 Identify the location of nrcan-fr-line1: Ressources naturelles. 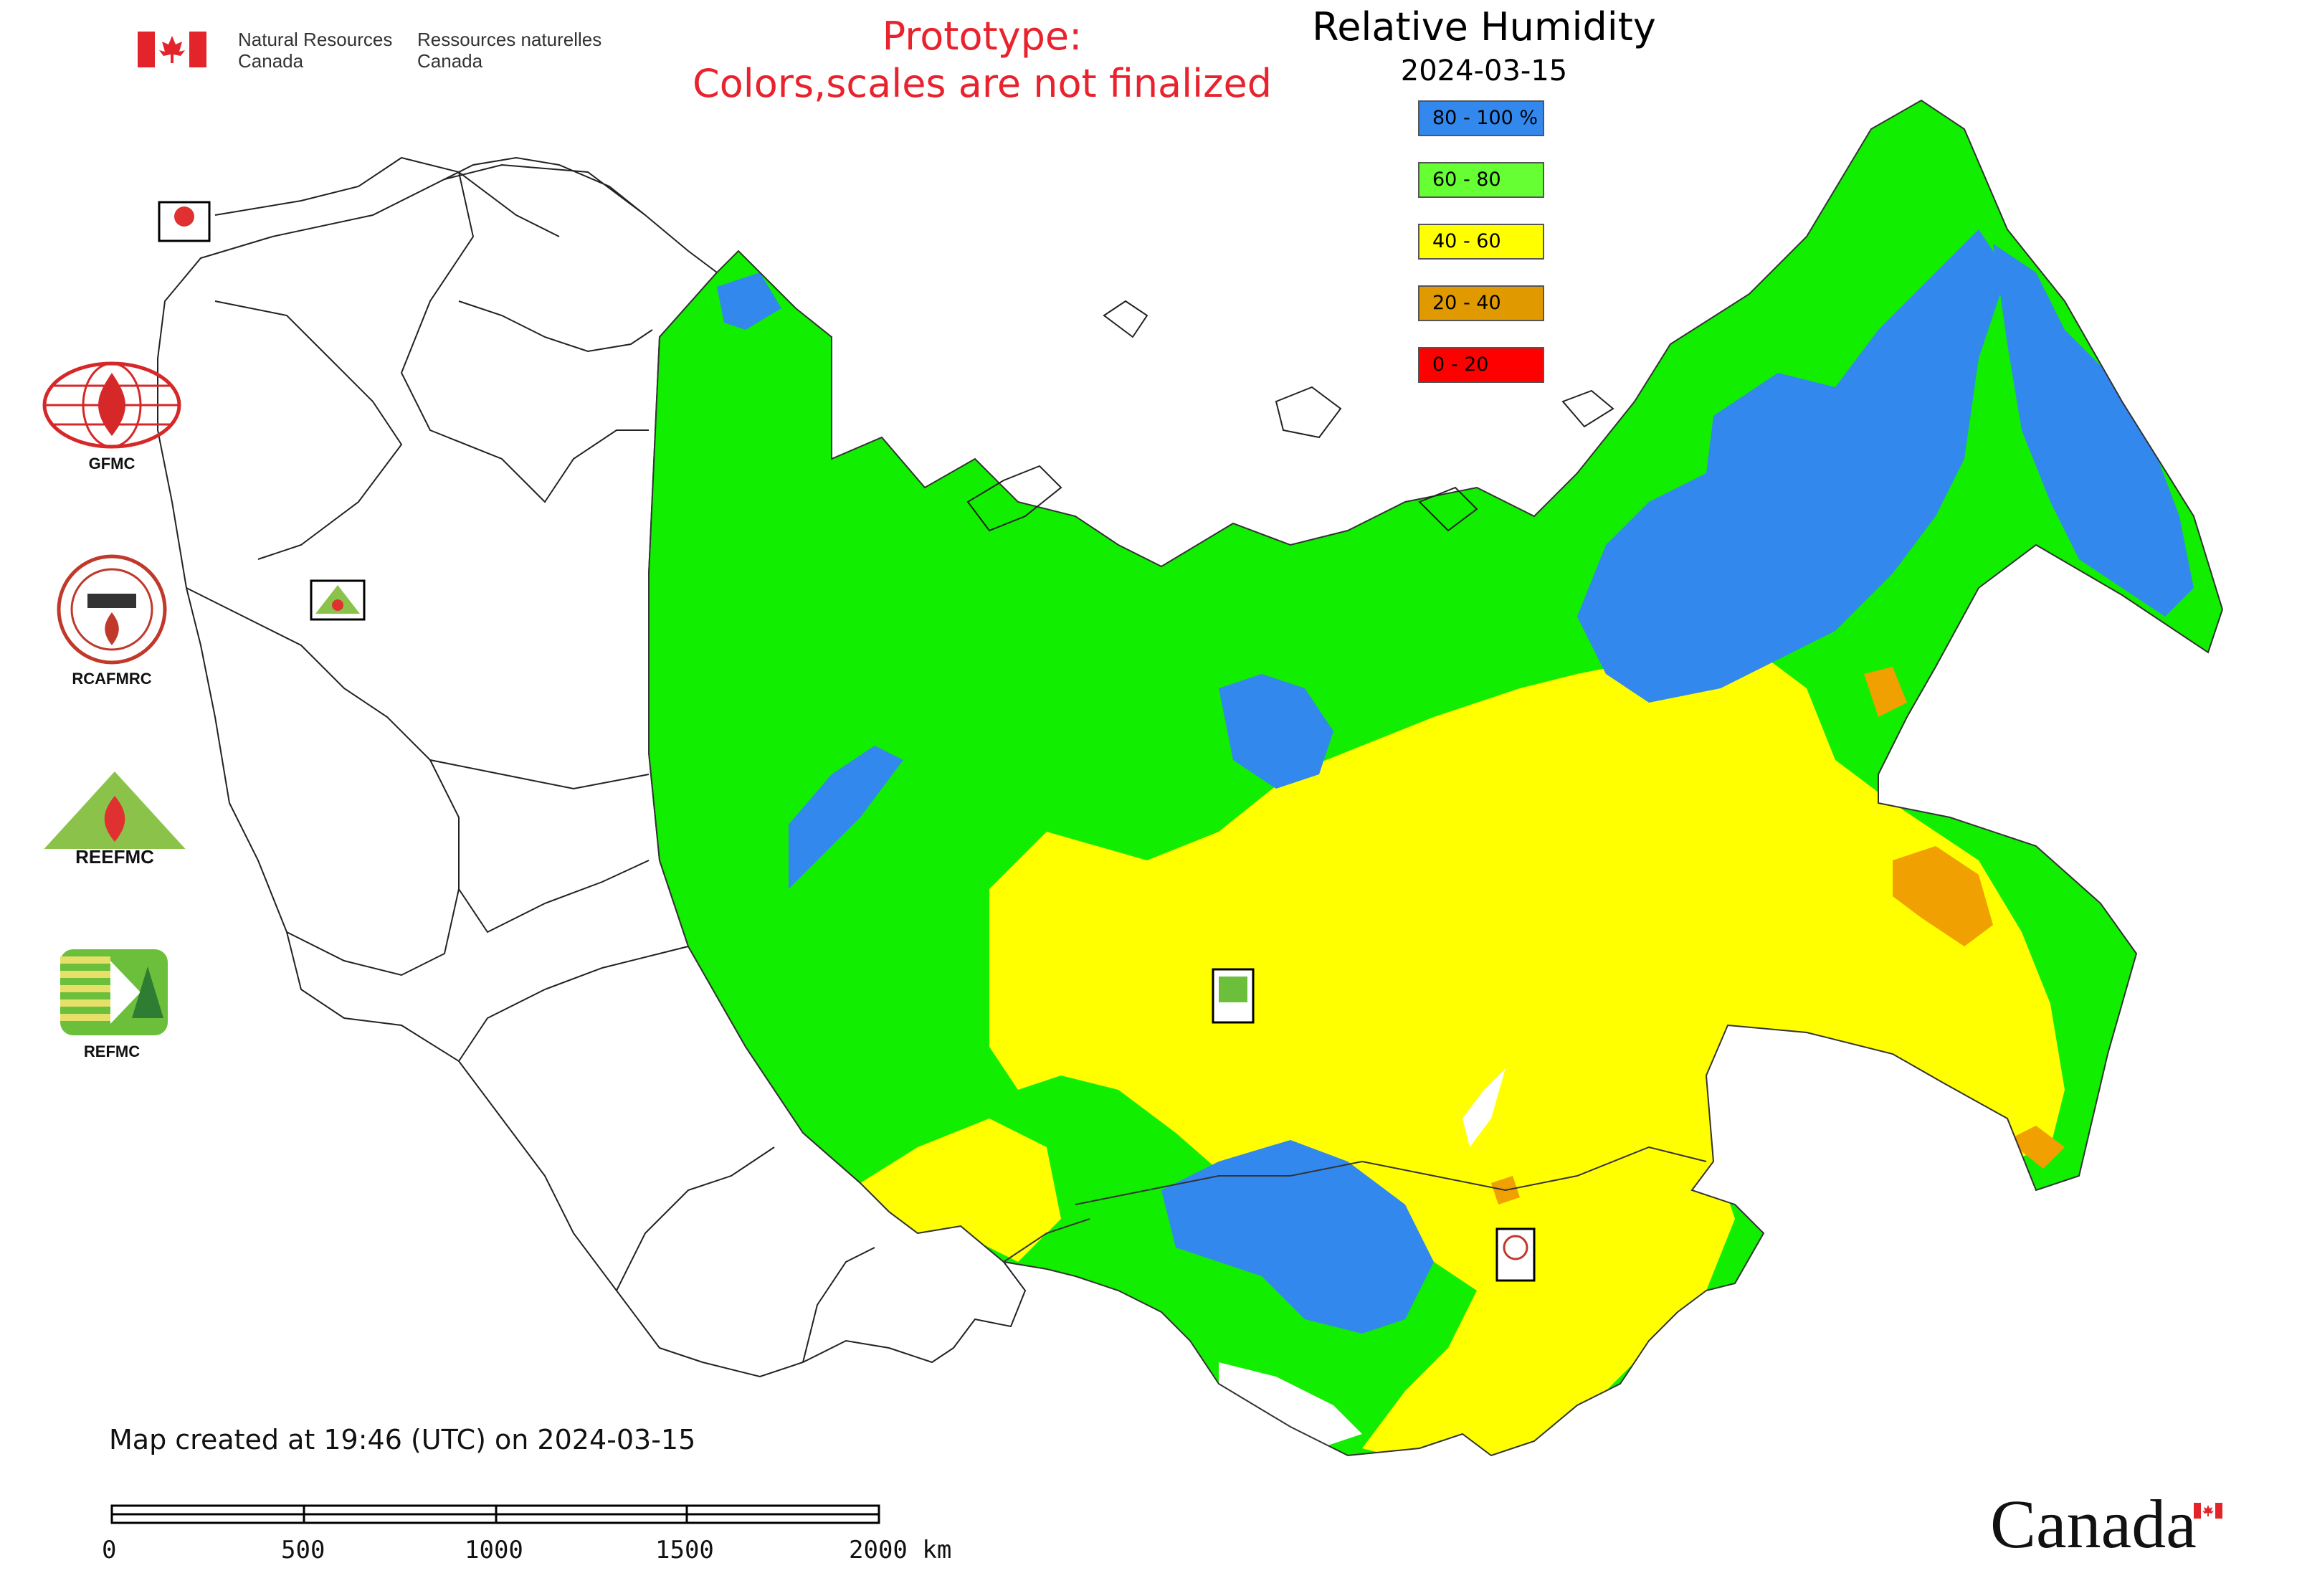
(510, 39).